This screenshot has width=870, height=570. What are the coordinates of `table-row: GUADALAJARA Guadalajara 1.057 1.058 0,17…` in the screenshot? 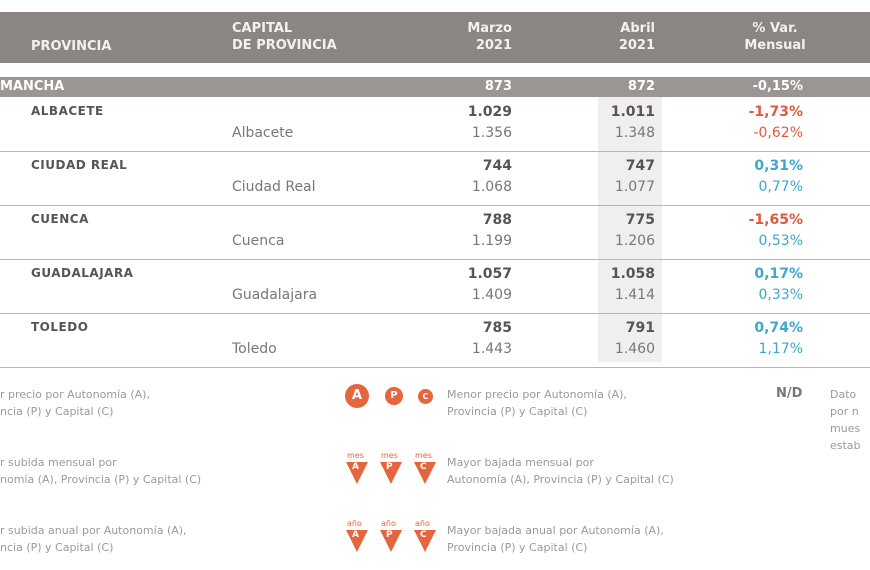 It's located at (435, 287).